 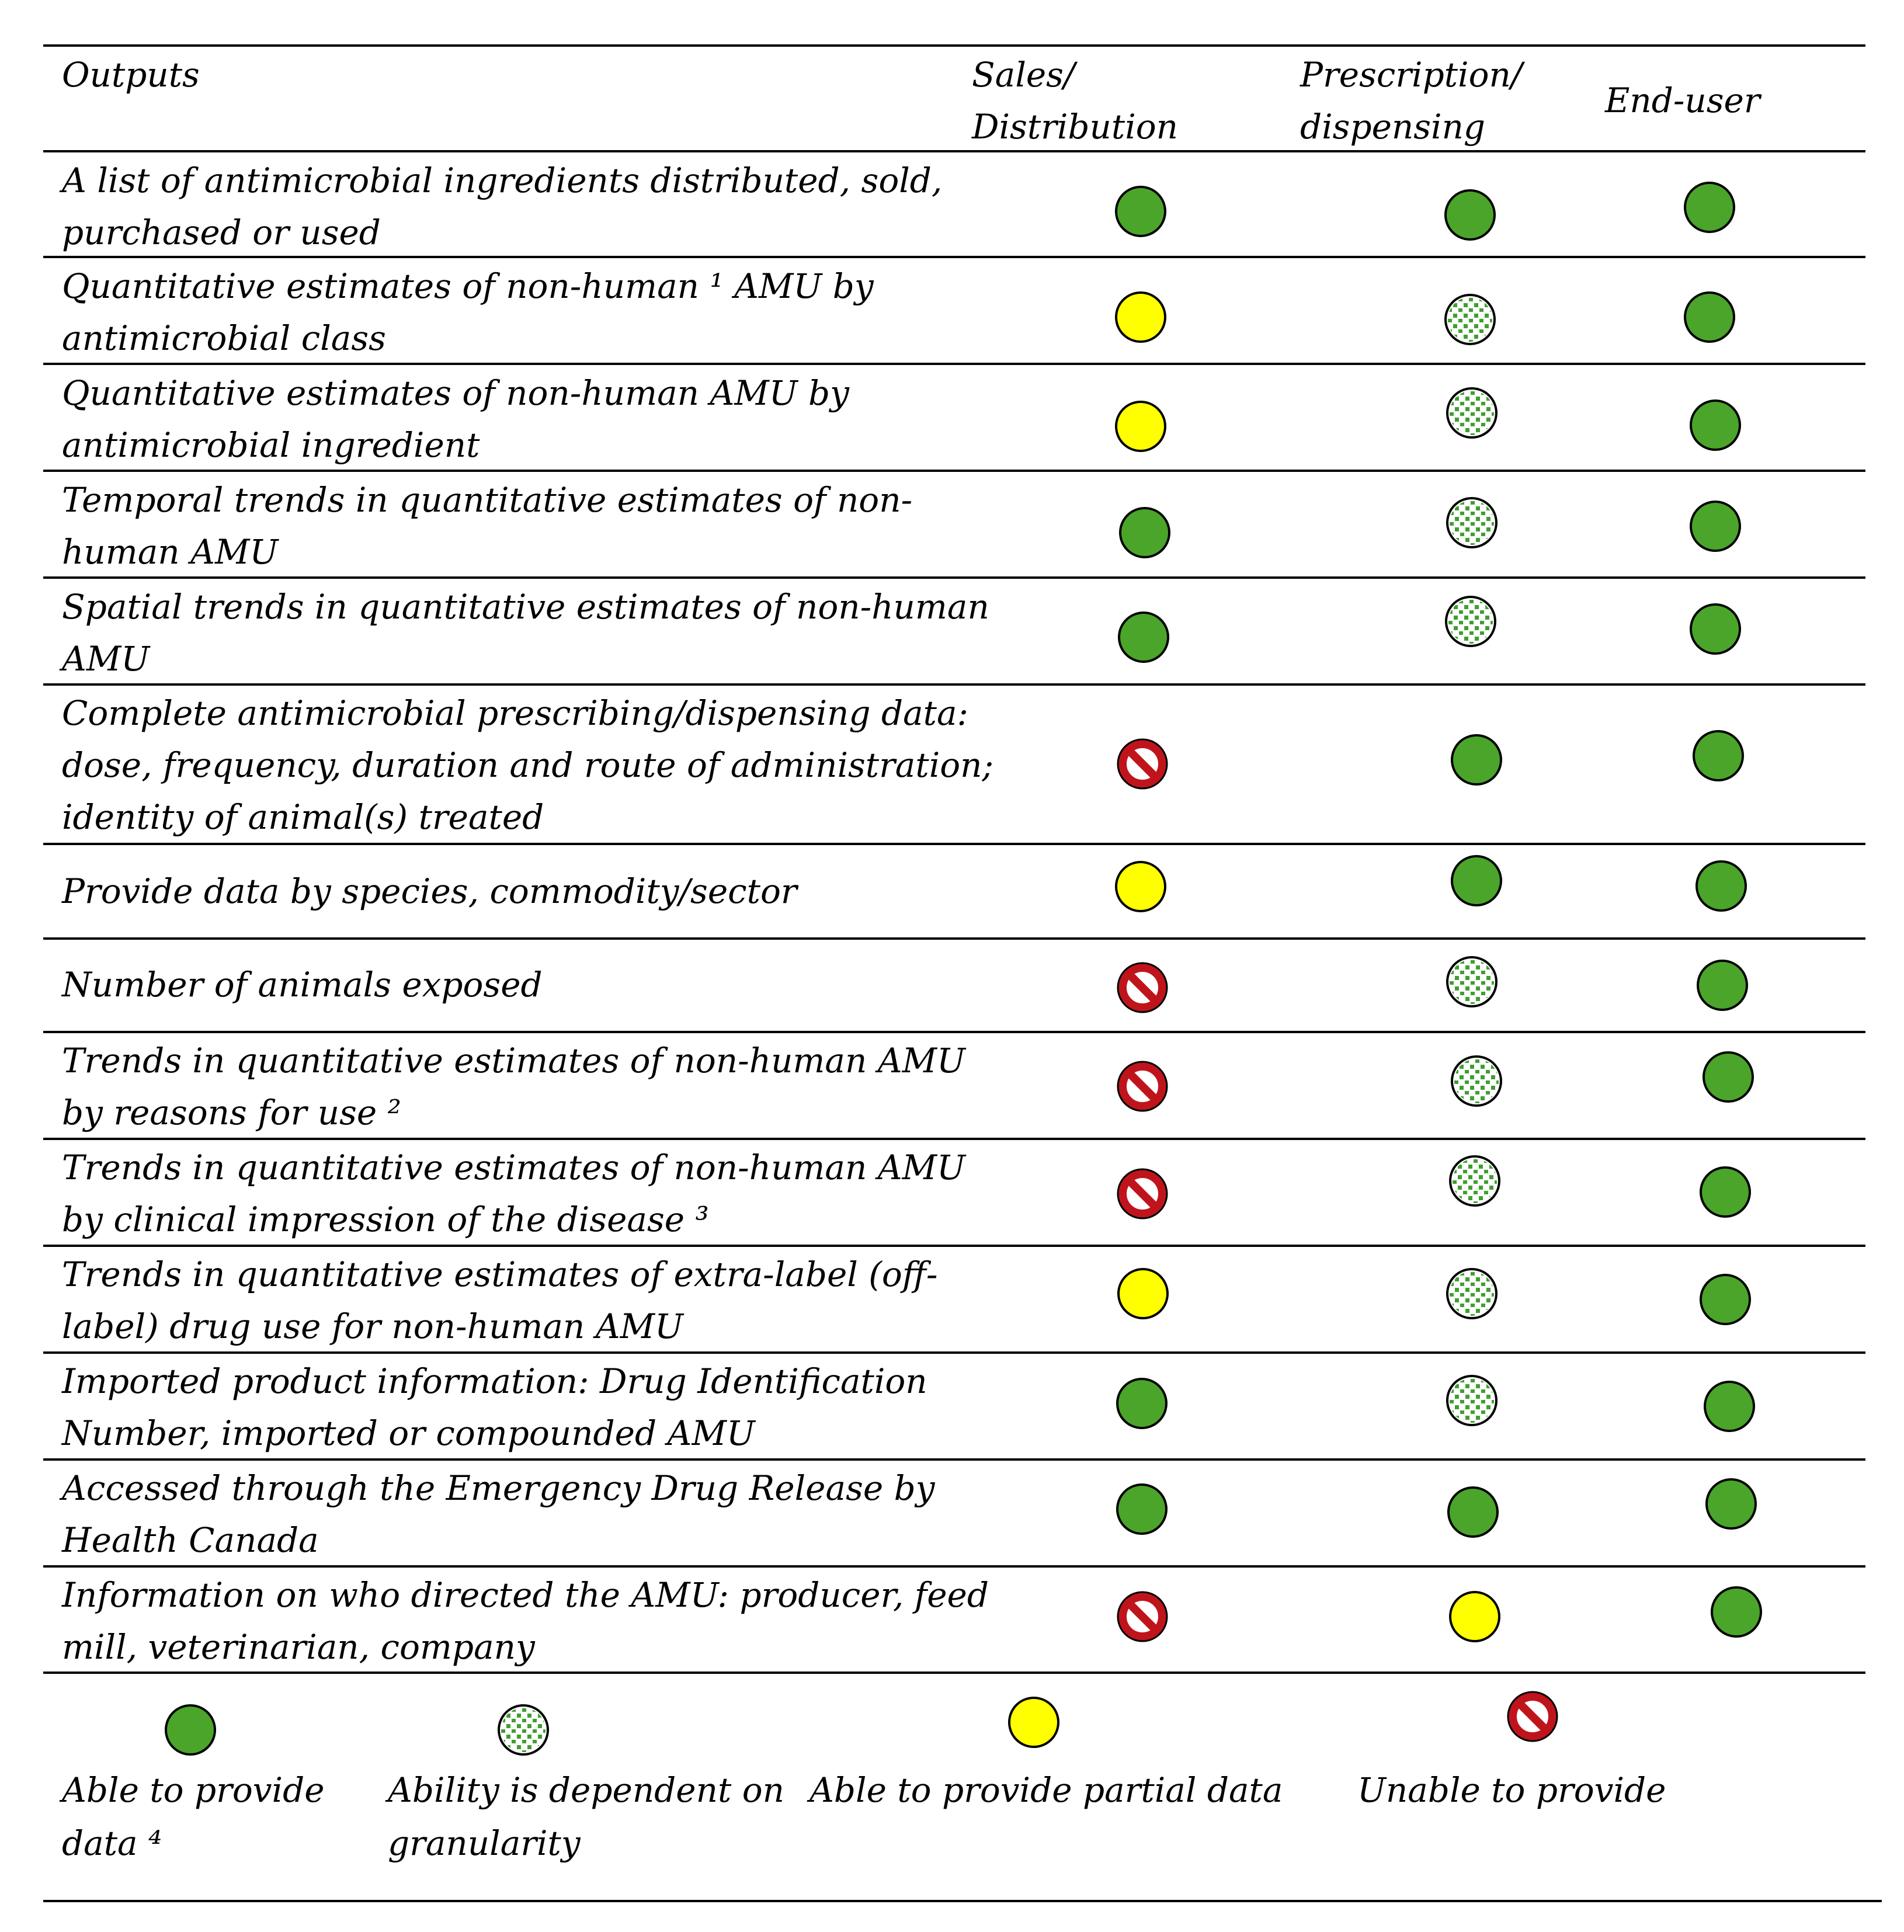 I want to click on row-4-text: human AMU, so click(x=170, y=552).